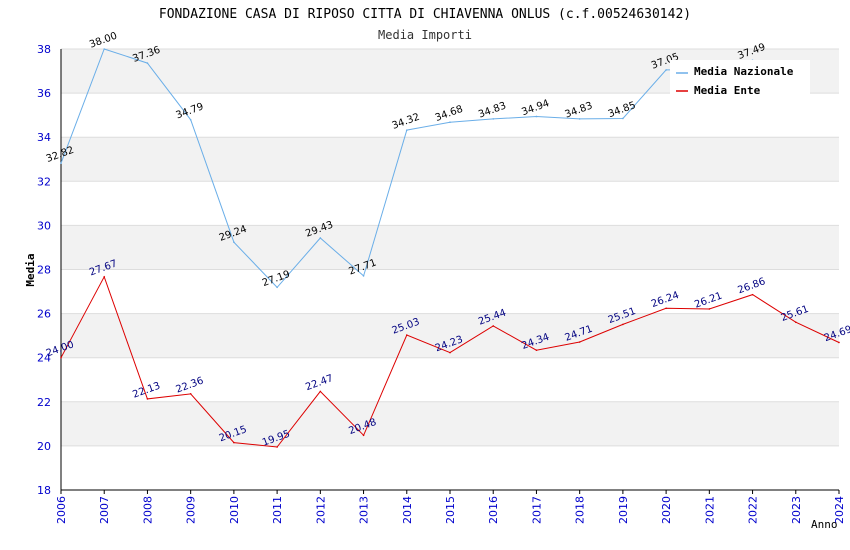 This screenshot has width=850, height=550. What do you see at coordinates (493, 510) in the screenshot?
I see `x-tick-label: 2016` at bounding box center [493, 510].